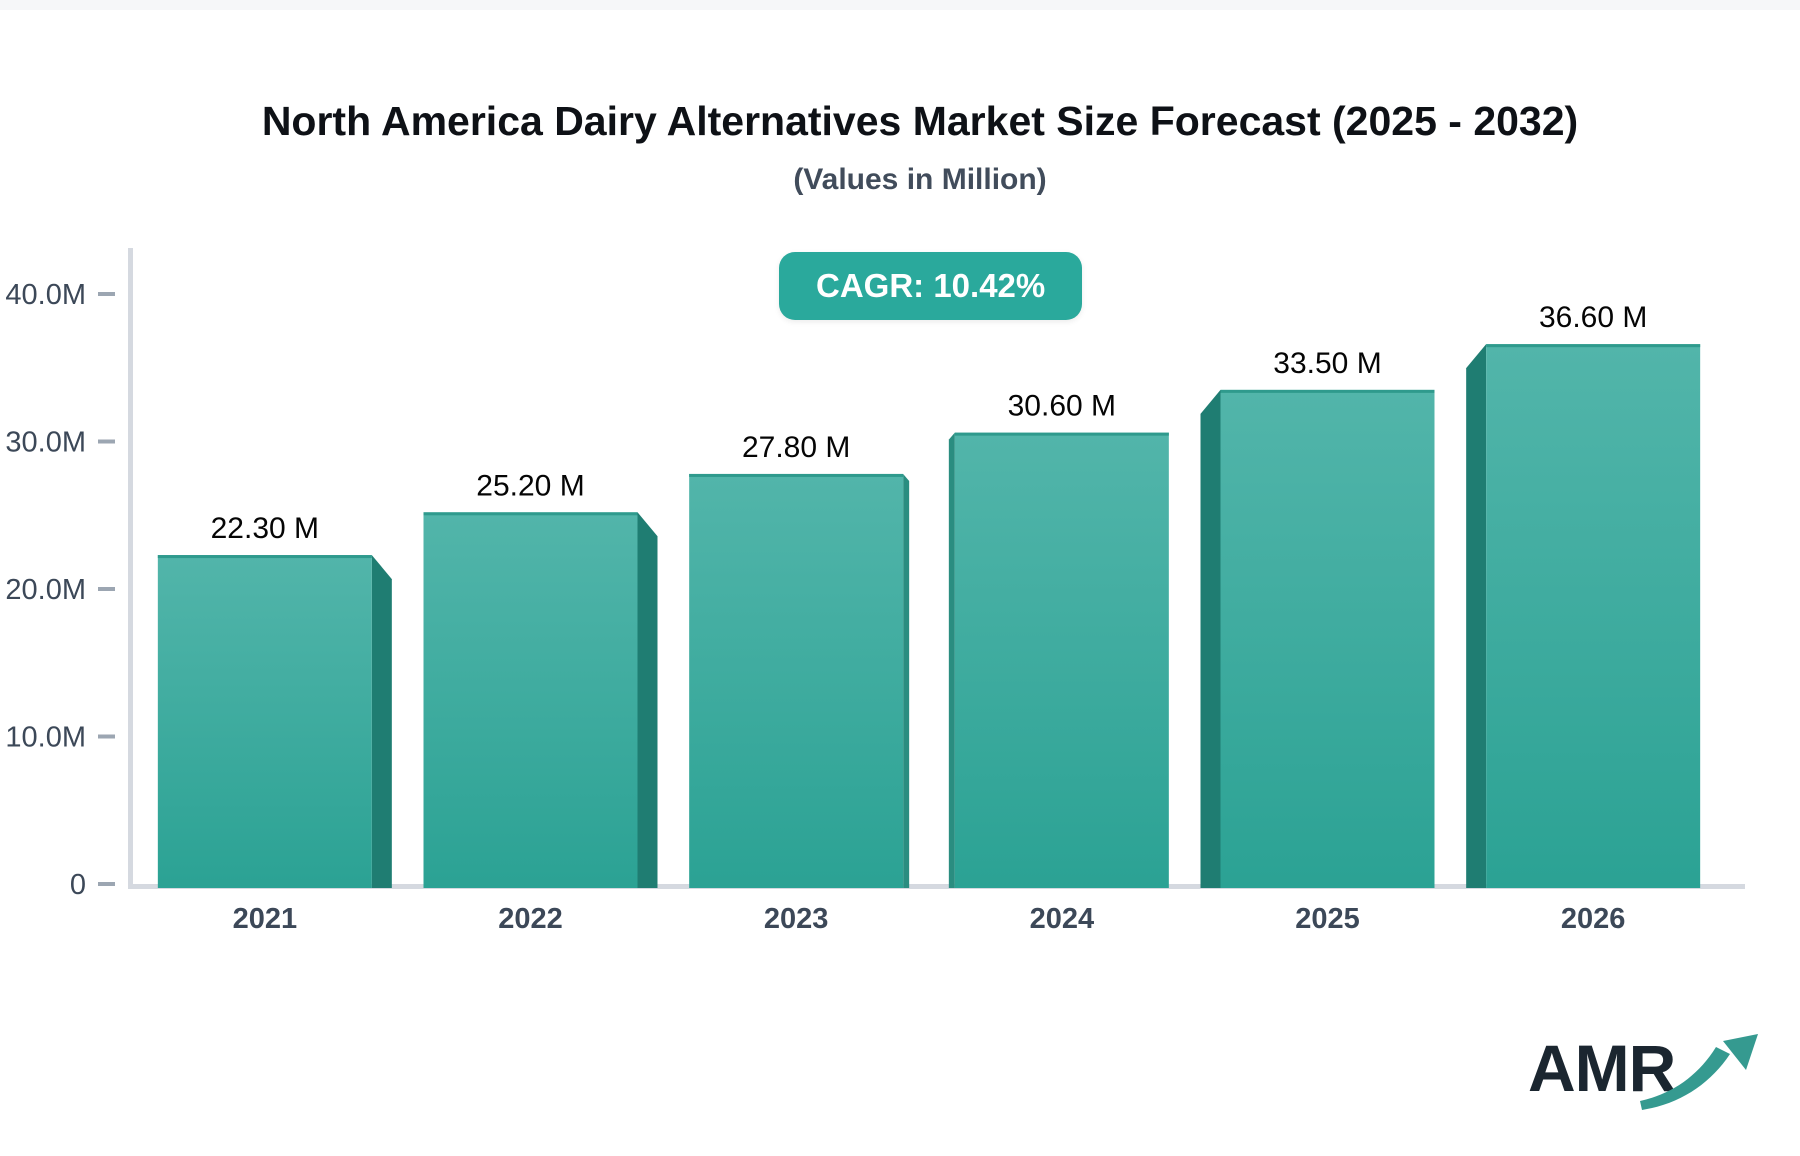  Describe the element at coordinates (1327, 919) in the screenshot. I see `x-tick-label: 2025` at that location.